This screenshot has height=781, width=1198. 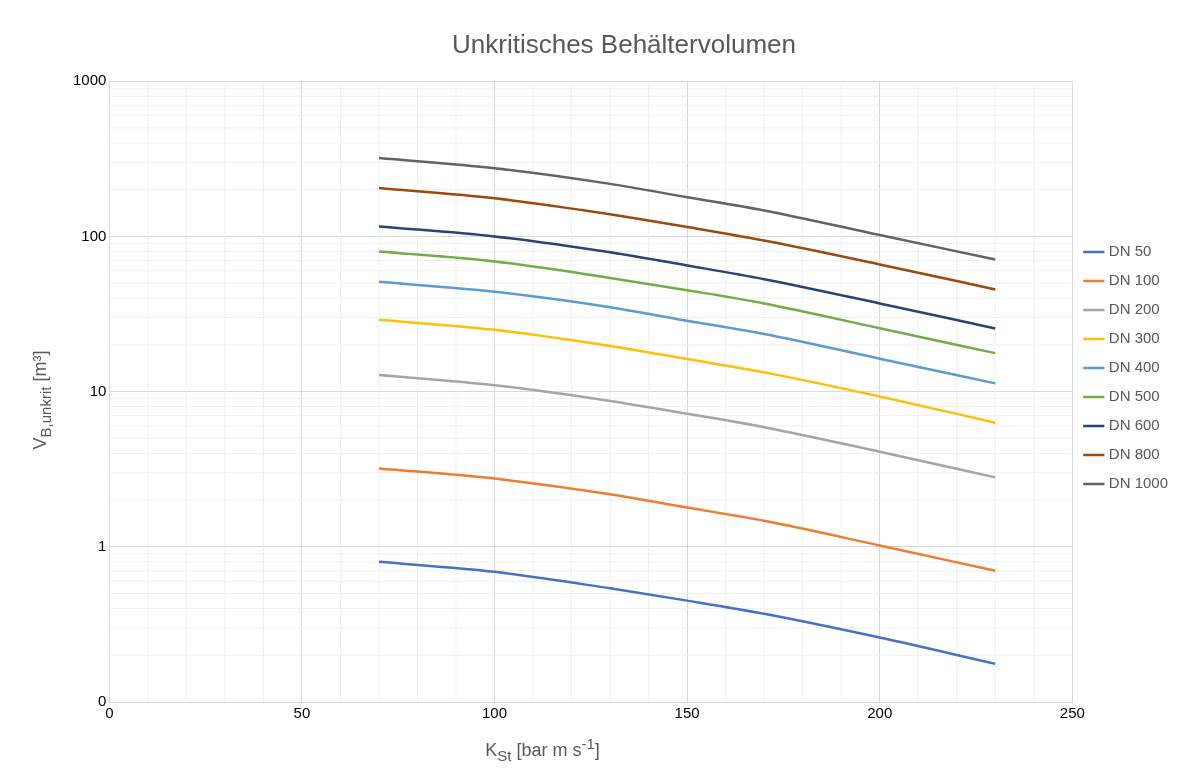 I want to click on x-tick-label: 150, so click(x=687, y=713).